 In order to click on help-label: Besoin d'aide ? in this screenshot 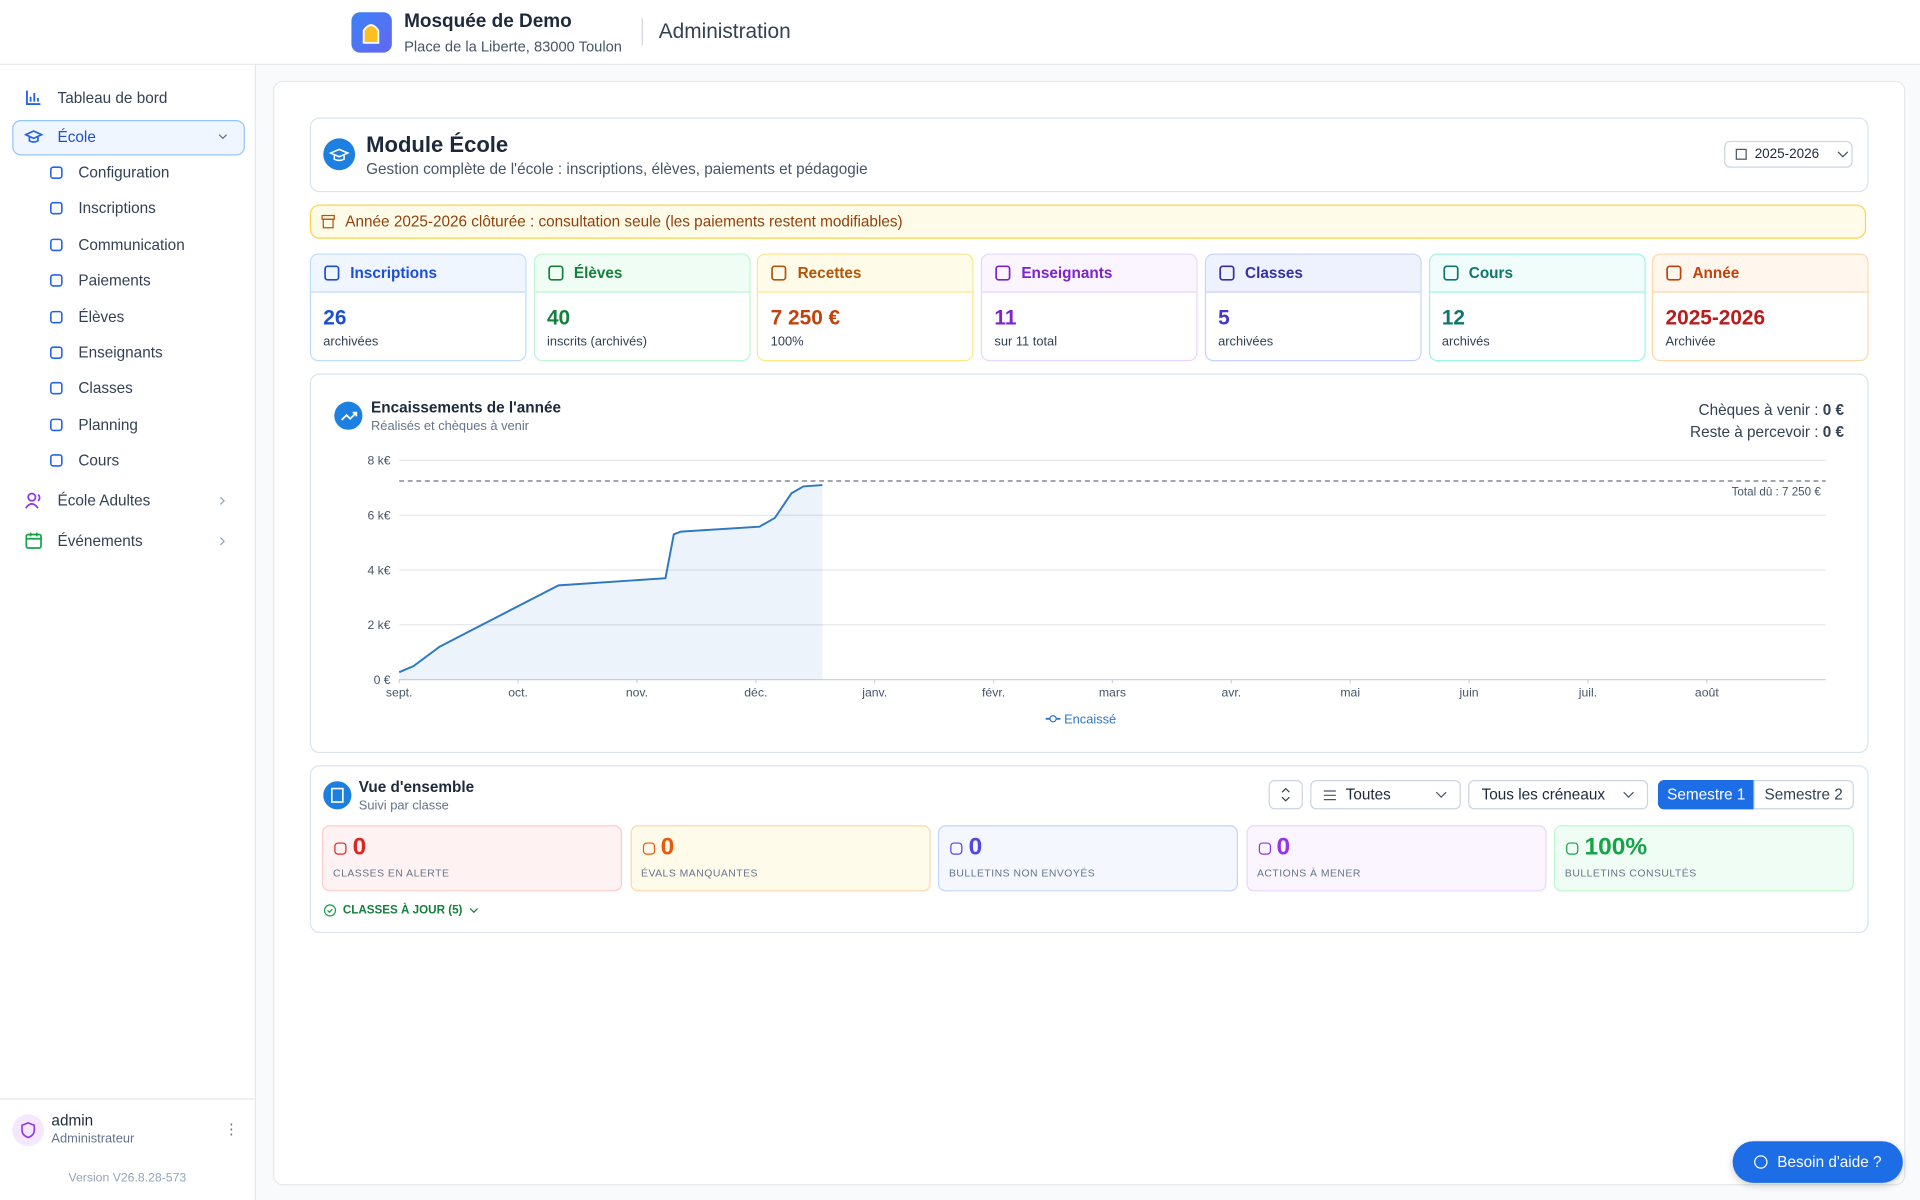, I will do `click(1829, 1162)`.